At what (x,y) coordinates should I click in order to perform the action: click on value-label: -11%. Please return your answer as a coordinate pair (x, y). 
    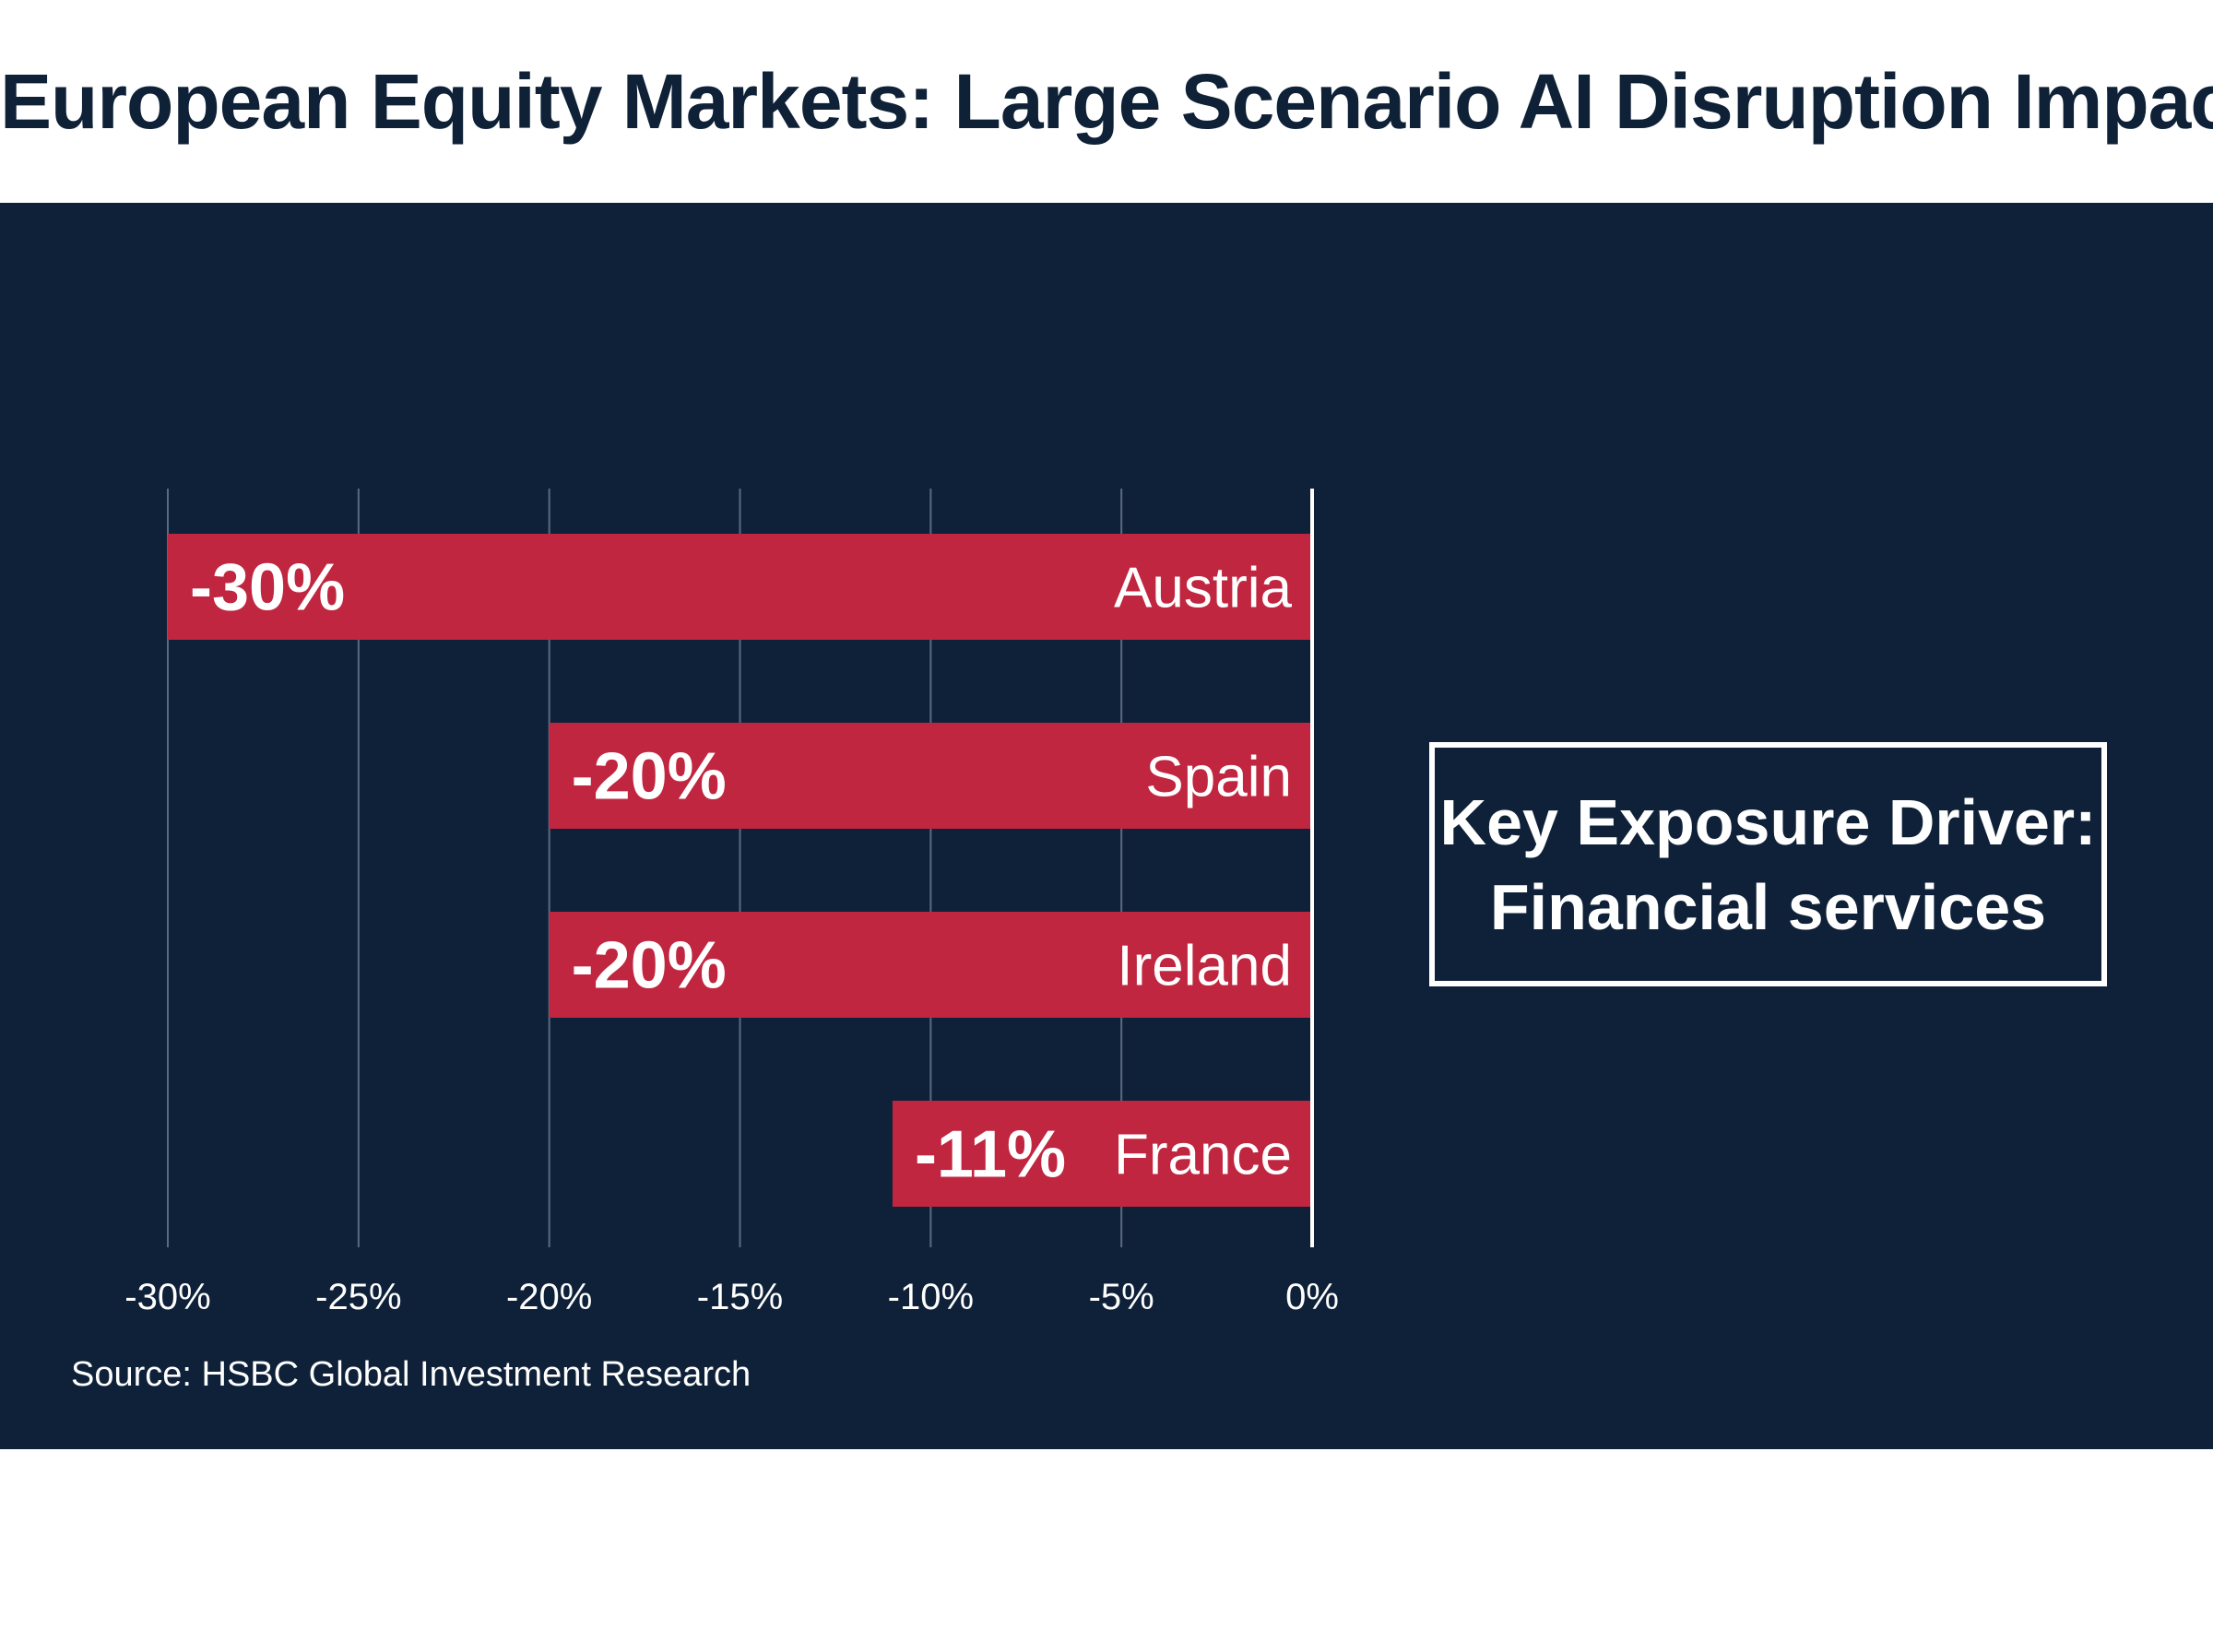
    Looking at the image, I should click on (990, 1155).